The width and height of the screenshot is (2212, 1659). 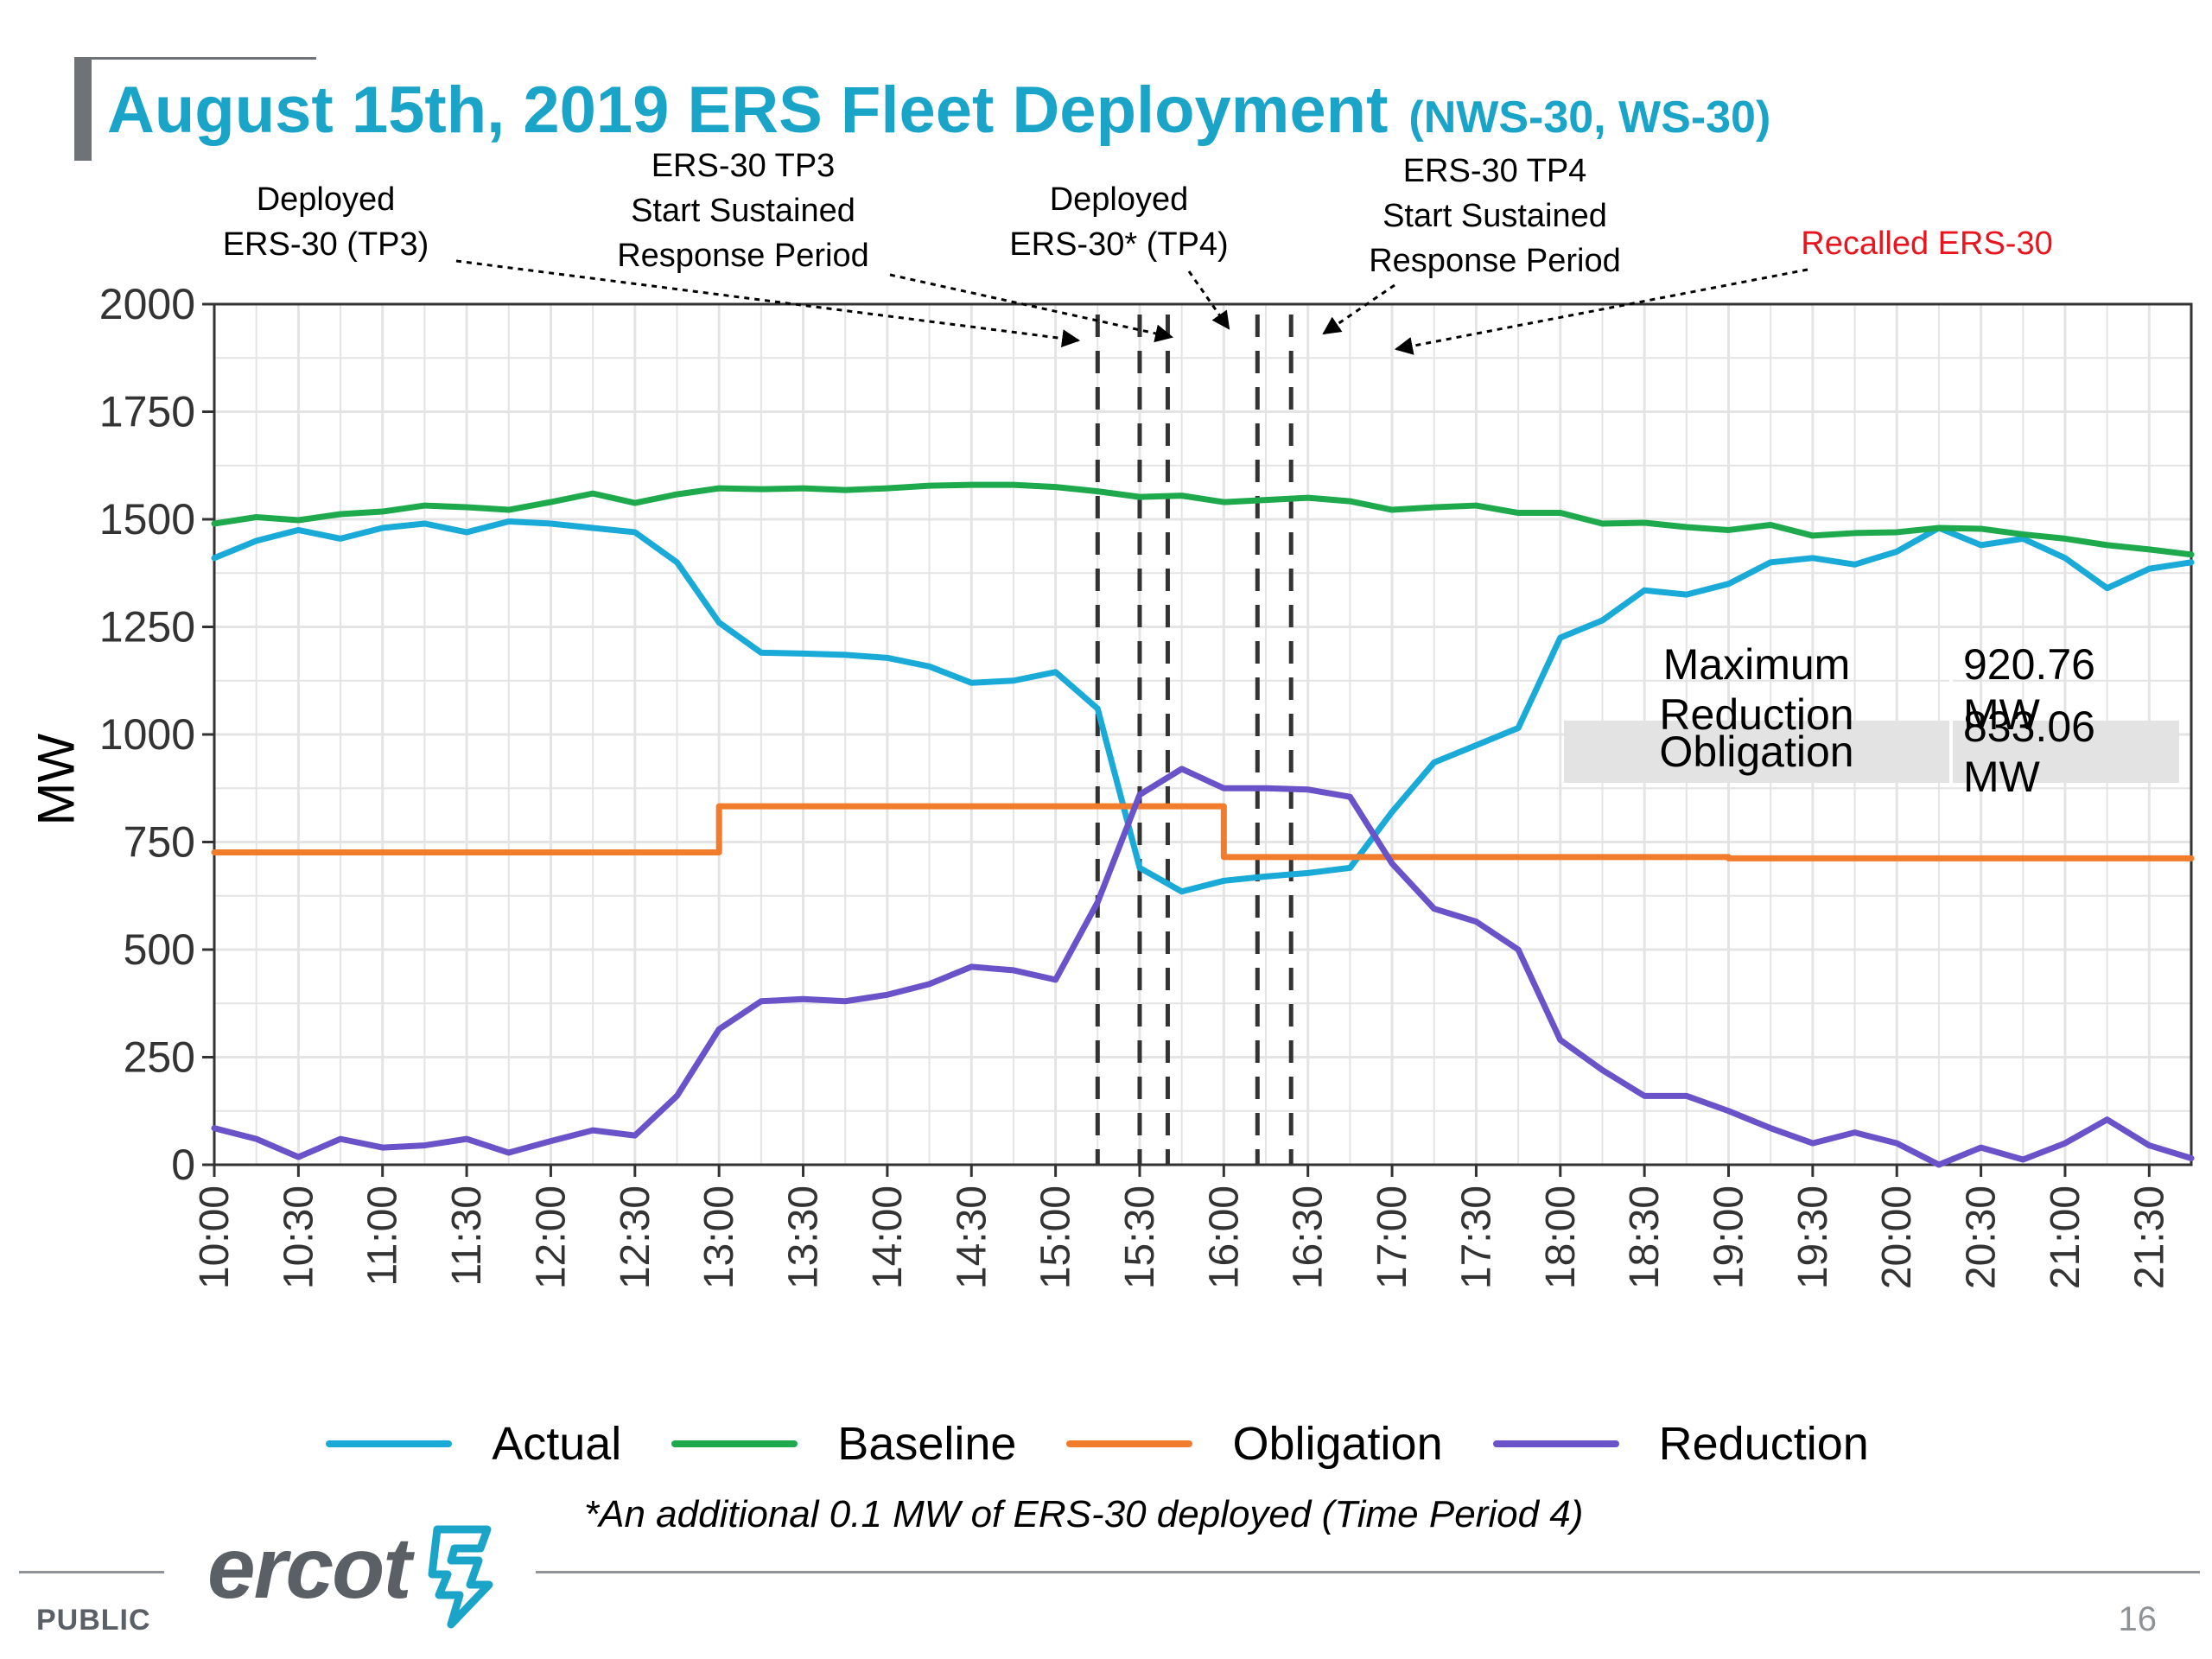 I want to click on annotation-deployed-tp4: Deployed ERS-30* (TP4), so click(x=1119, y=222).